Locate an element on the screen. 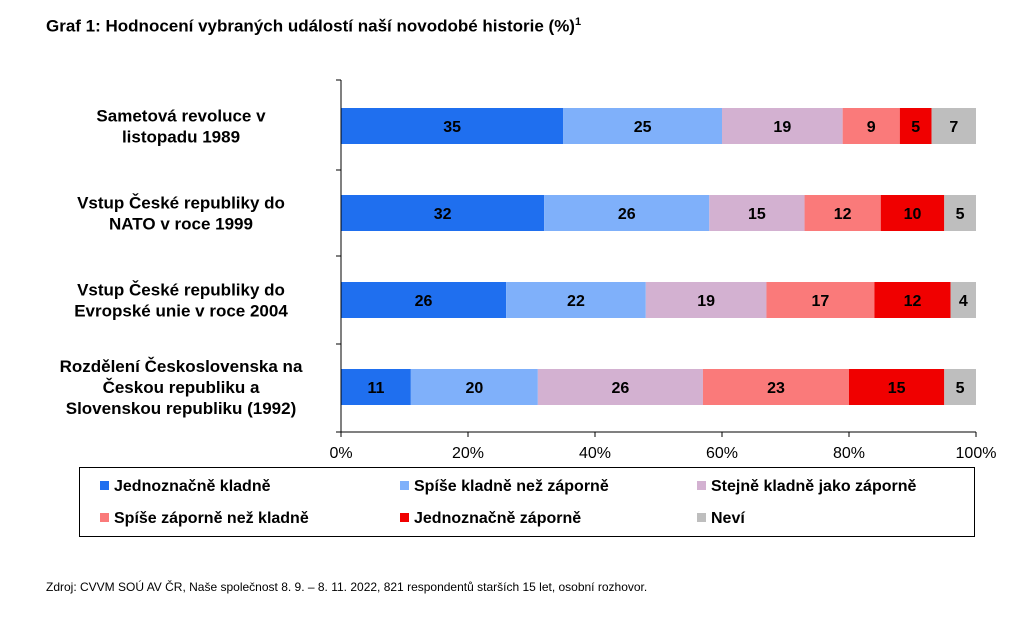 This screenshot has height=640, width=1033. category-label: Evropské unie v roce 2004 is located at coordinates (181, 311).